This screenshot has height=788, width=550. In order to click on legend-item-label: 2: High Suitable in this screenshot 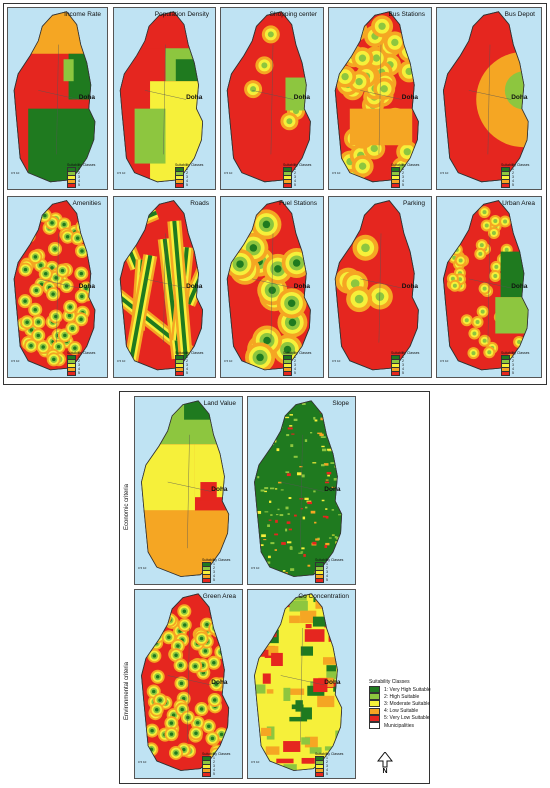, I will do `click(402, 696)`.